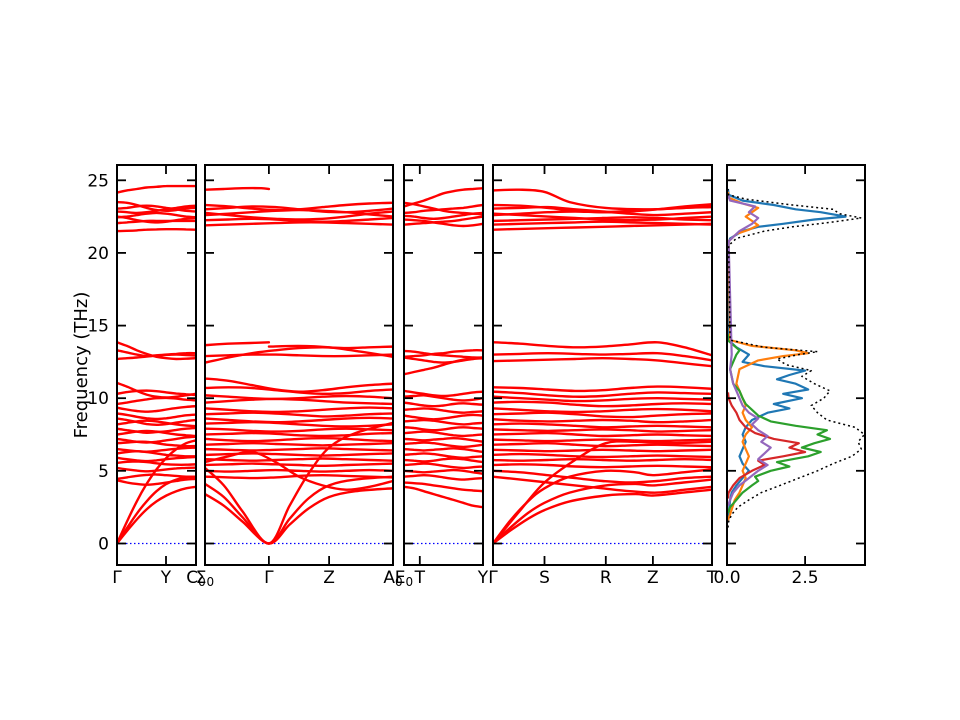 The height and width of the screenshot is (720, 960). What do you see at coordinates (329, 578) in the screenshot?
I see `x-tick-label: Z` at bounding box center [329, 578].